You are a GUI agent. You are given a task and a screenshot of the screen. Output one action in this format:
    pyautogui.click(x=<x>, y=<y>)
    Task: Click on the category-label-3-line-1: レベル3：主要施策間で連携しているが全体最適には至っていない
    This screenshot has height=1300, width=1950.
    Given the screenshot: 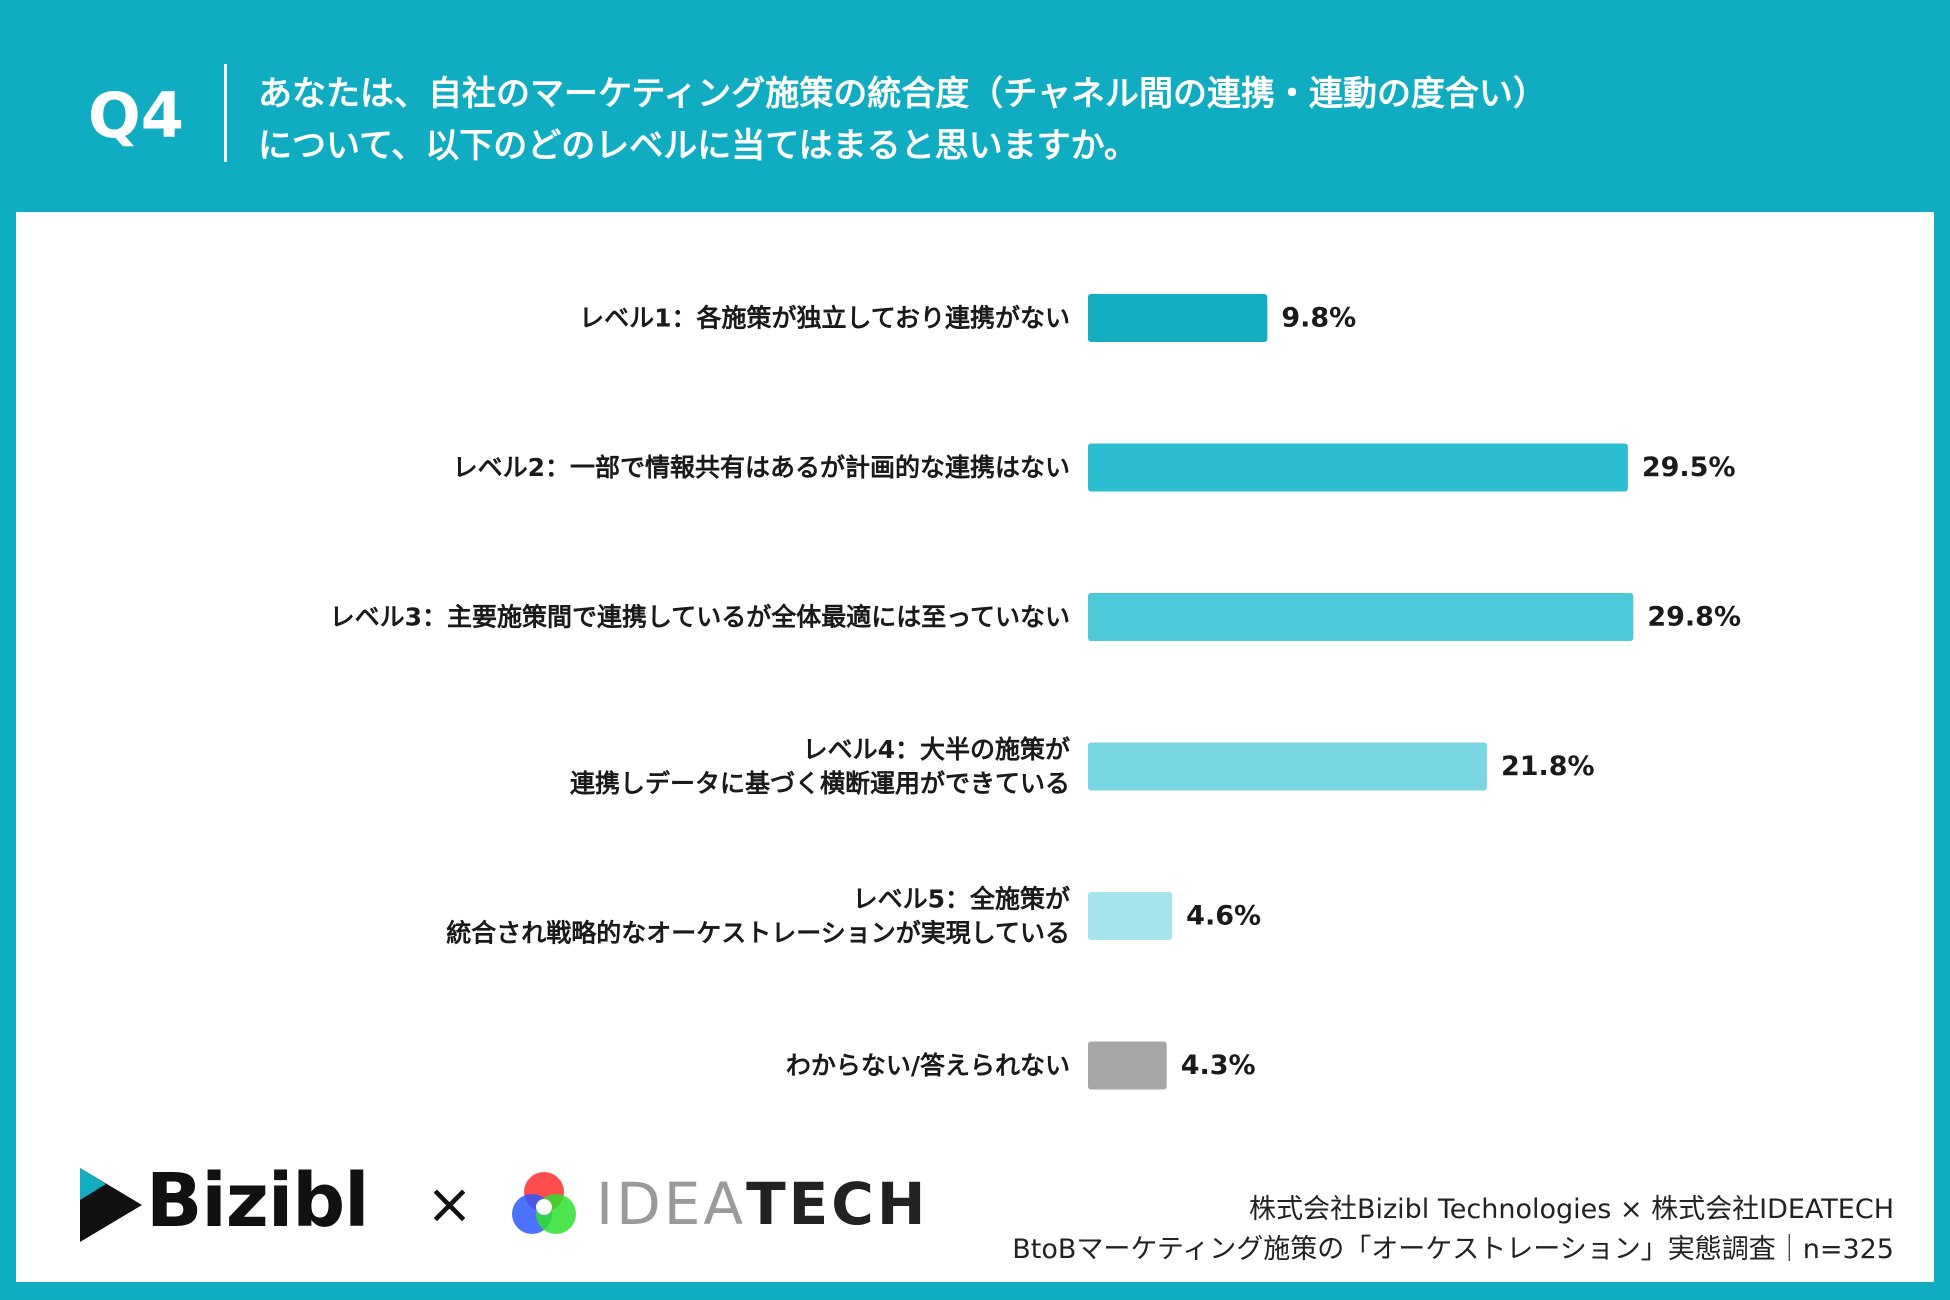 What is the action you would take?
    pyautogui.click(x=700, y=617)
    